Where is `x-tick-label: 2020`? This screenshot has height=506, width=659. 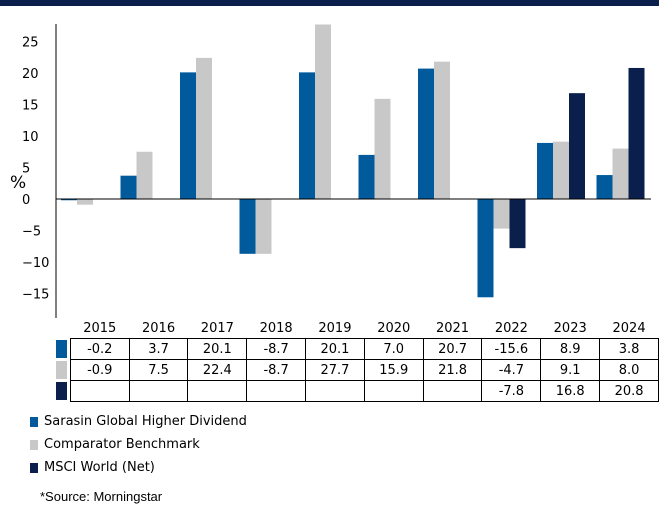
x-tick-label: 2020 is located at coordinates (394, 328).